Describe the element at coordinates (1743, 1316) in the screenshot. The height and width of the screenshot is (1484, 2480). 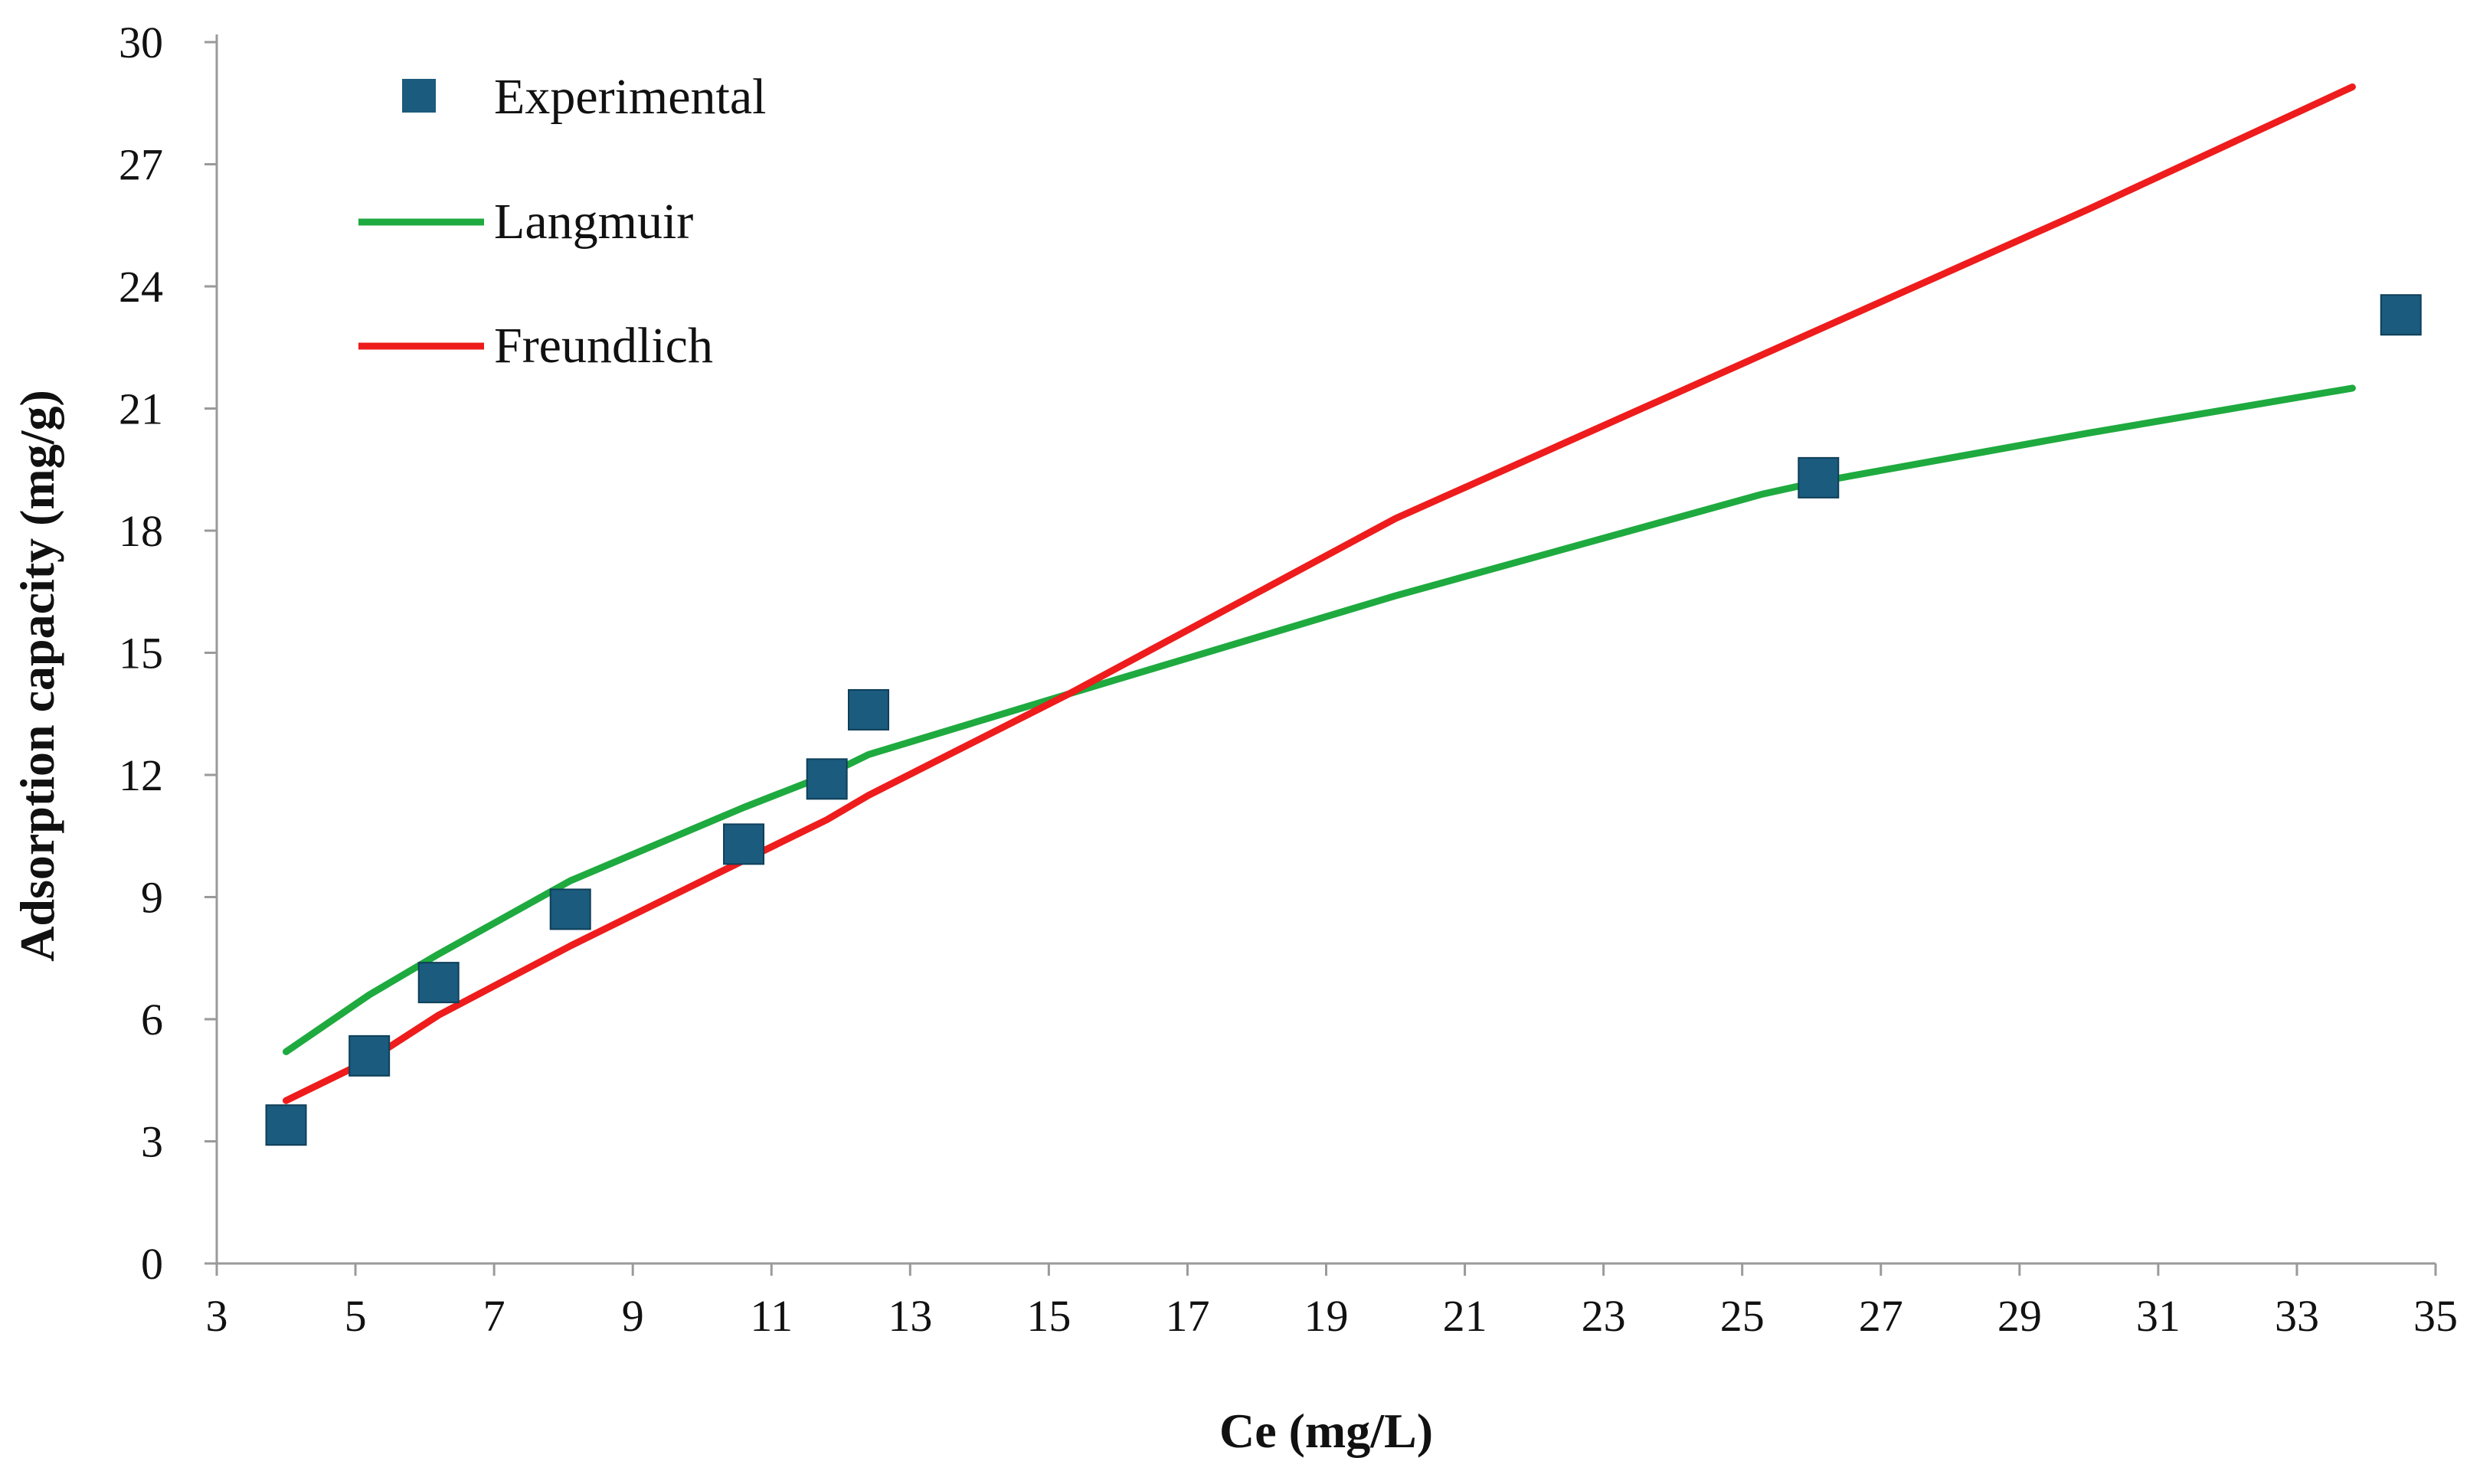
I see `x-tick-label: 25` at that location.